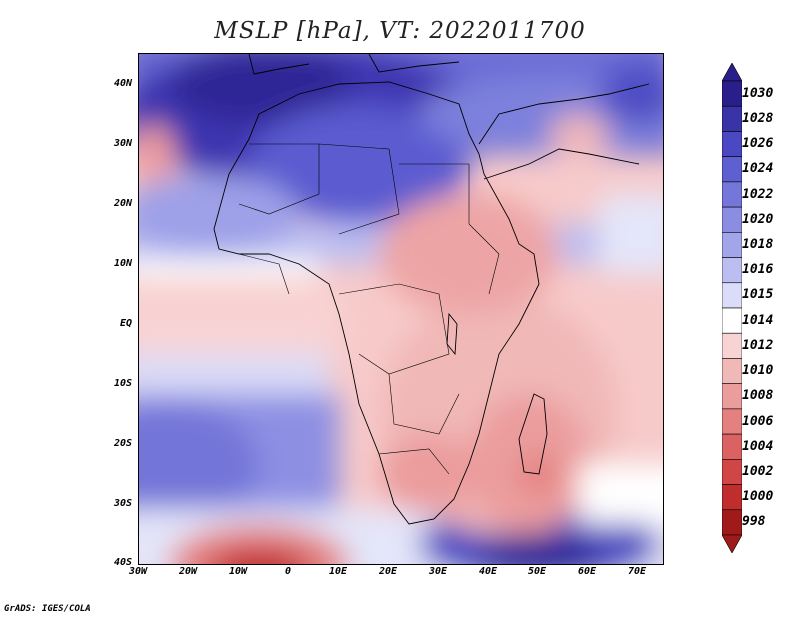 Image resolution: width=800 pixels, height=618 pixels. I want to click on colorbar-label: 1028, so click(758, 118).